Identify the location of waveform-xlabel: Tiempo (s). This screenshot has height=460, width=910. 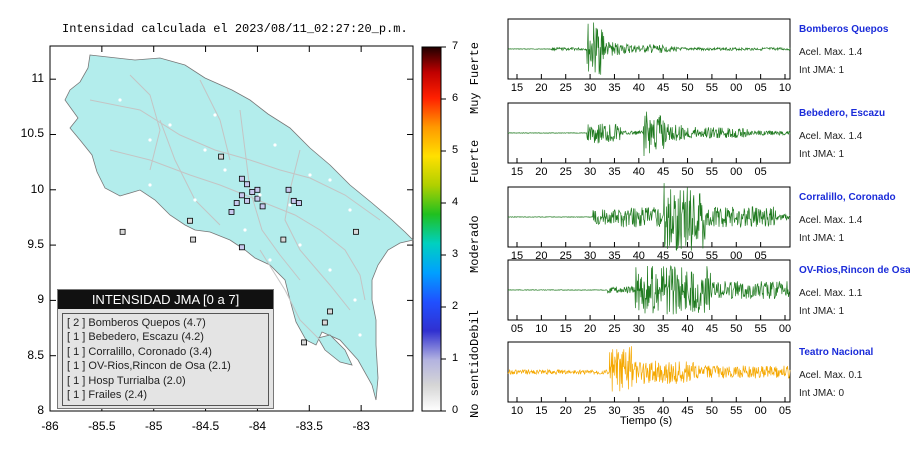
(646, 421).